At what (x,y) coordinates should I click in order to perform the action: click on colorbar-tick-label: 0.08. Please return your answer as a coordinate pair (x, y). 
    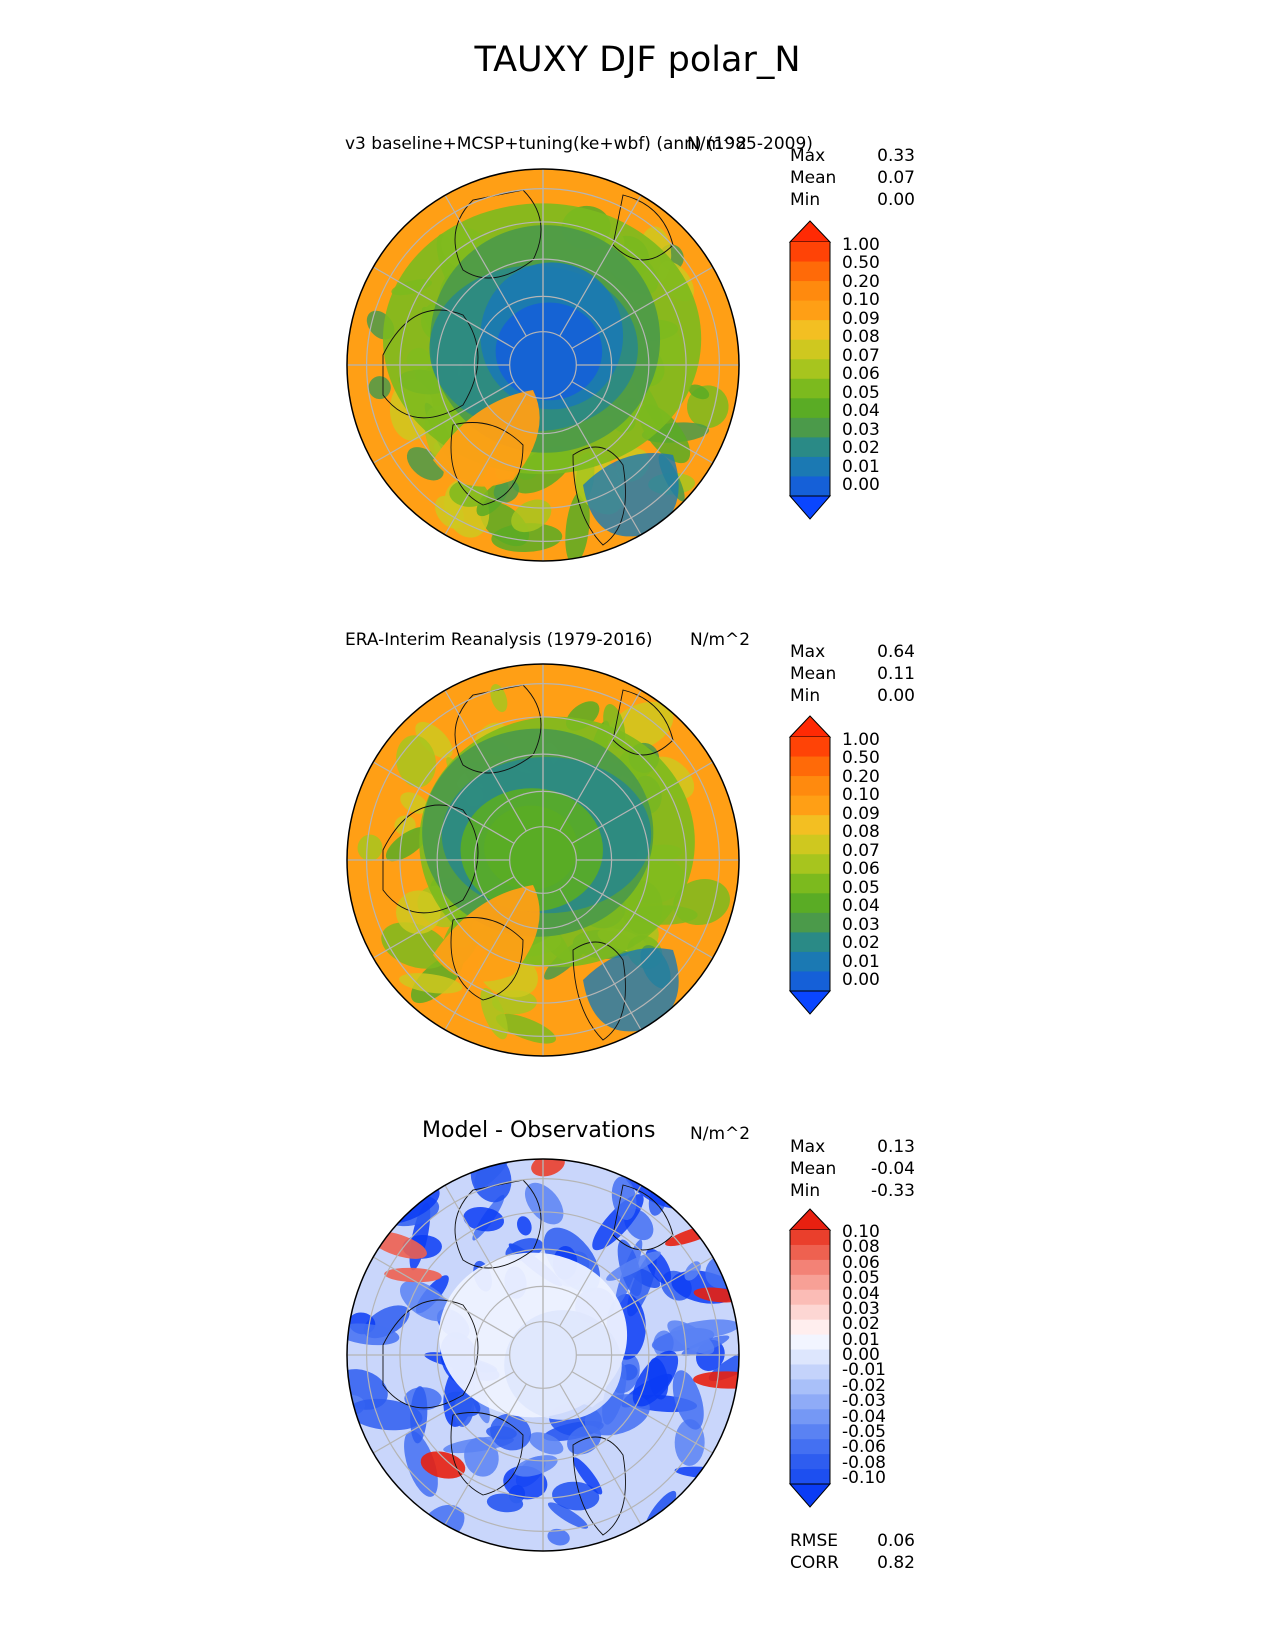
    Looking at the image, I should click on (861, 832).